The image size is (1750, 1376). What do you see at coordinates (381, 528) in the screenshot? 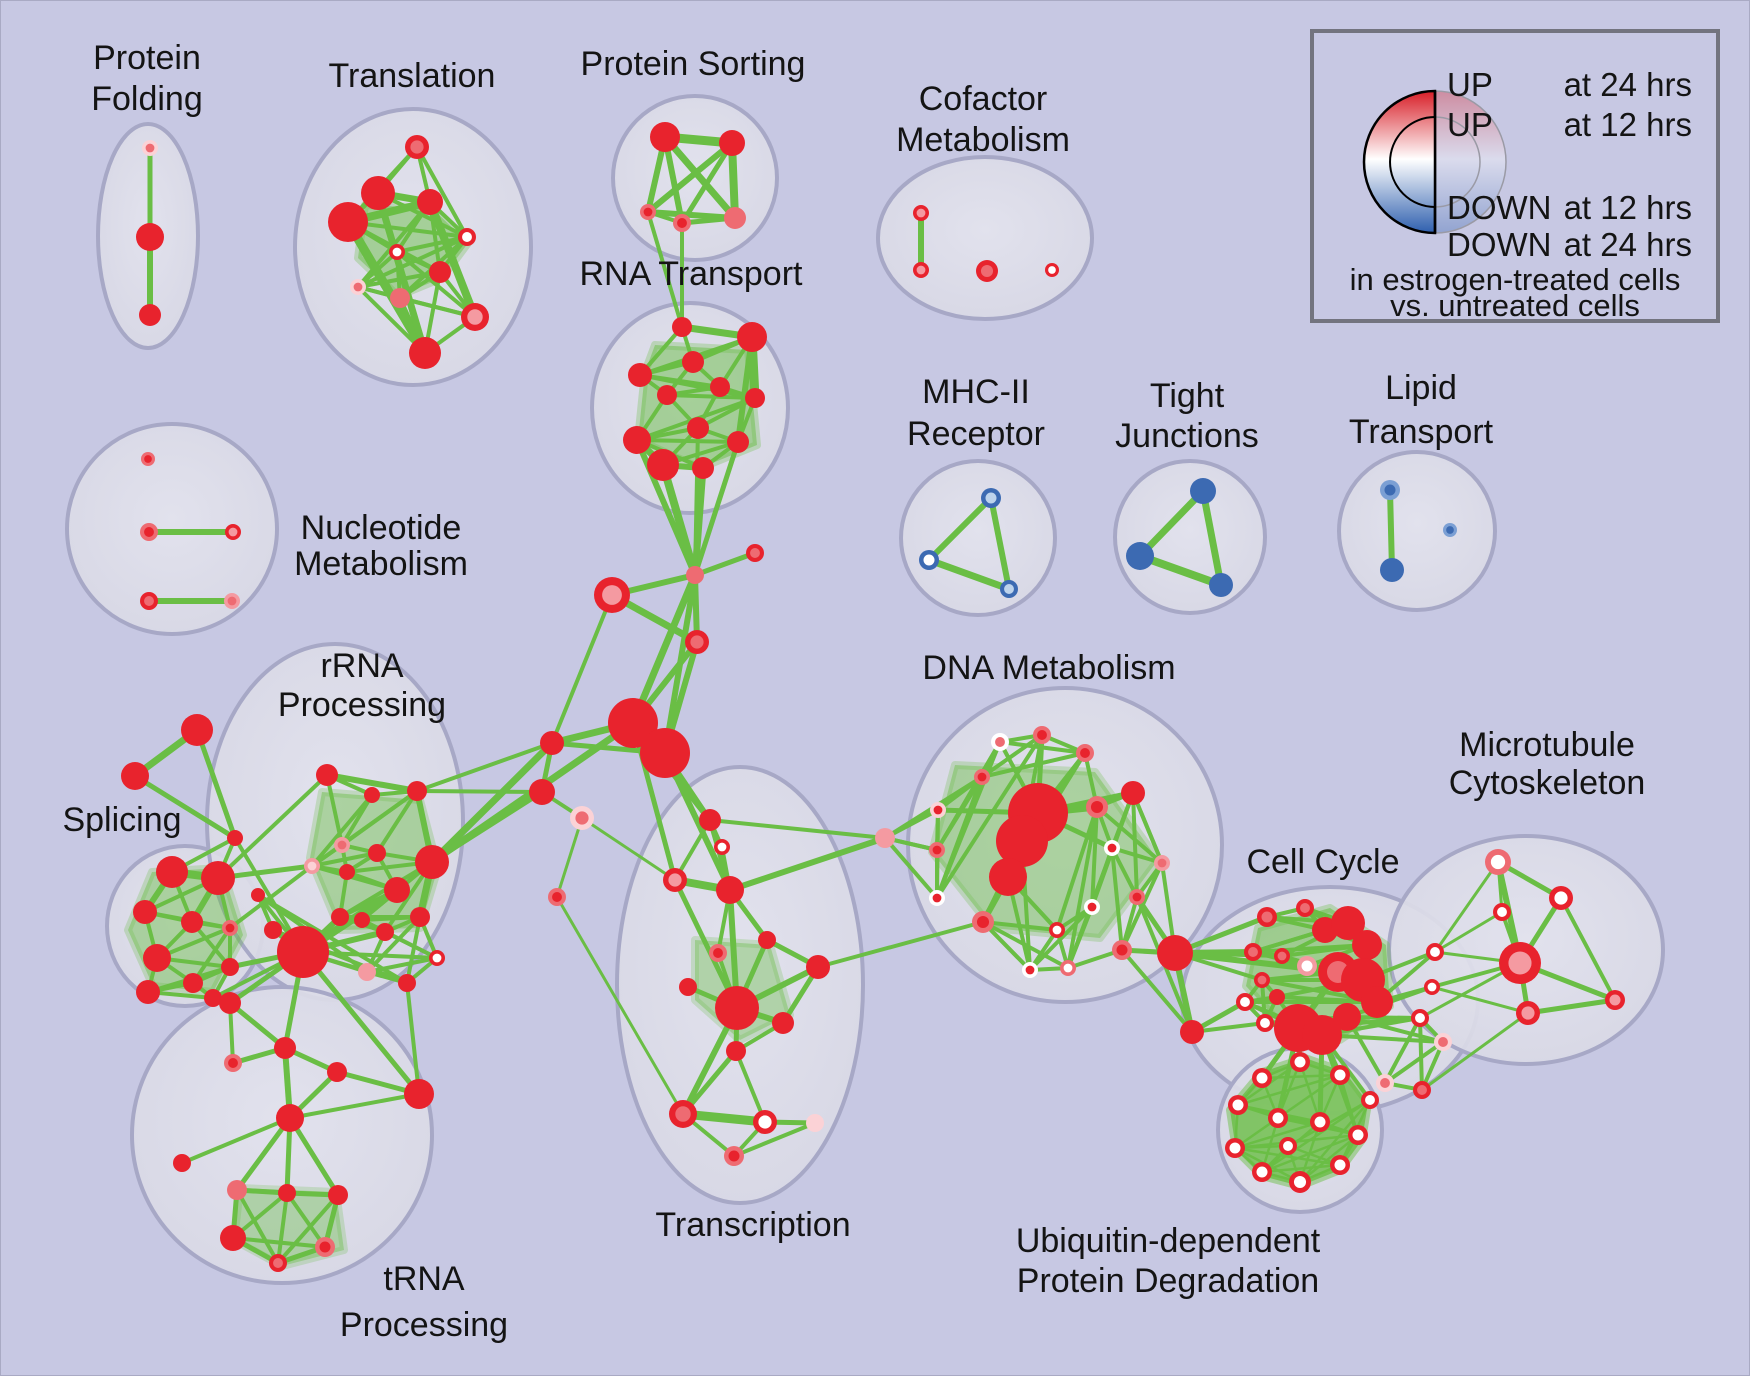
I see `cluster-label-nucleotide-metabolism: Nucleotide` at bounding box center [381, 528].